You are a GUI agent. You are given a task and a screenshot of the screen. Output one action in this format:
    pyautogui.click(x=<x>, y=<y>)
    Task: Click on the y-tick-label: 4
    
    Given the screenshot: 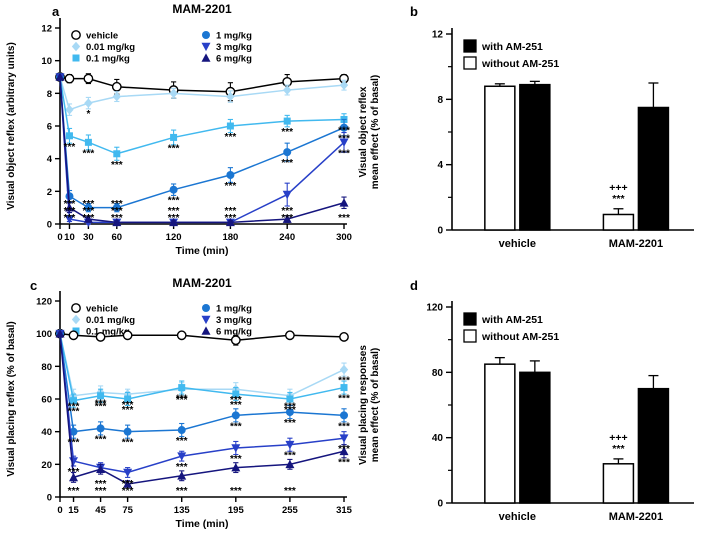 What is the action you would take?
    pyautogui.click(x=440, y=165)
    